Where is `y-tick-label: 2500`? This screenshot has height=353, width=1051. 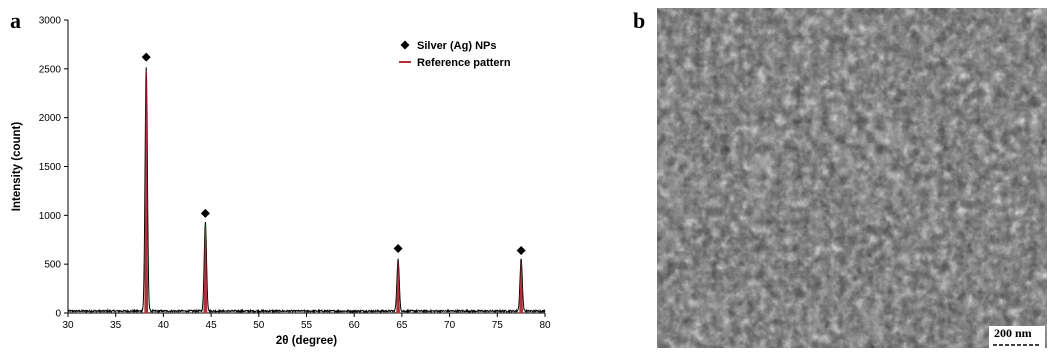 y-tick-label: 2500 is located at coordinates (50, 69).